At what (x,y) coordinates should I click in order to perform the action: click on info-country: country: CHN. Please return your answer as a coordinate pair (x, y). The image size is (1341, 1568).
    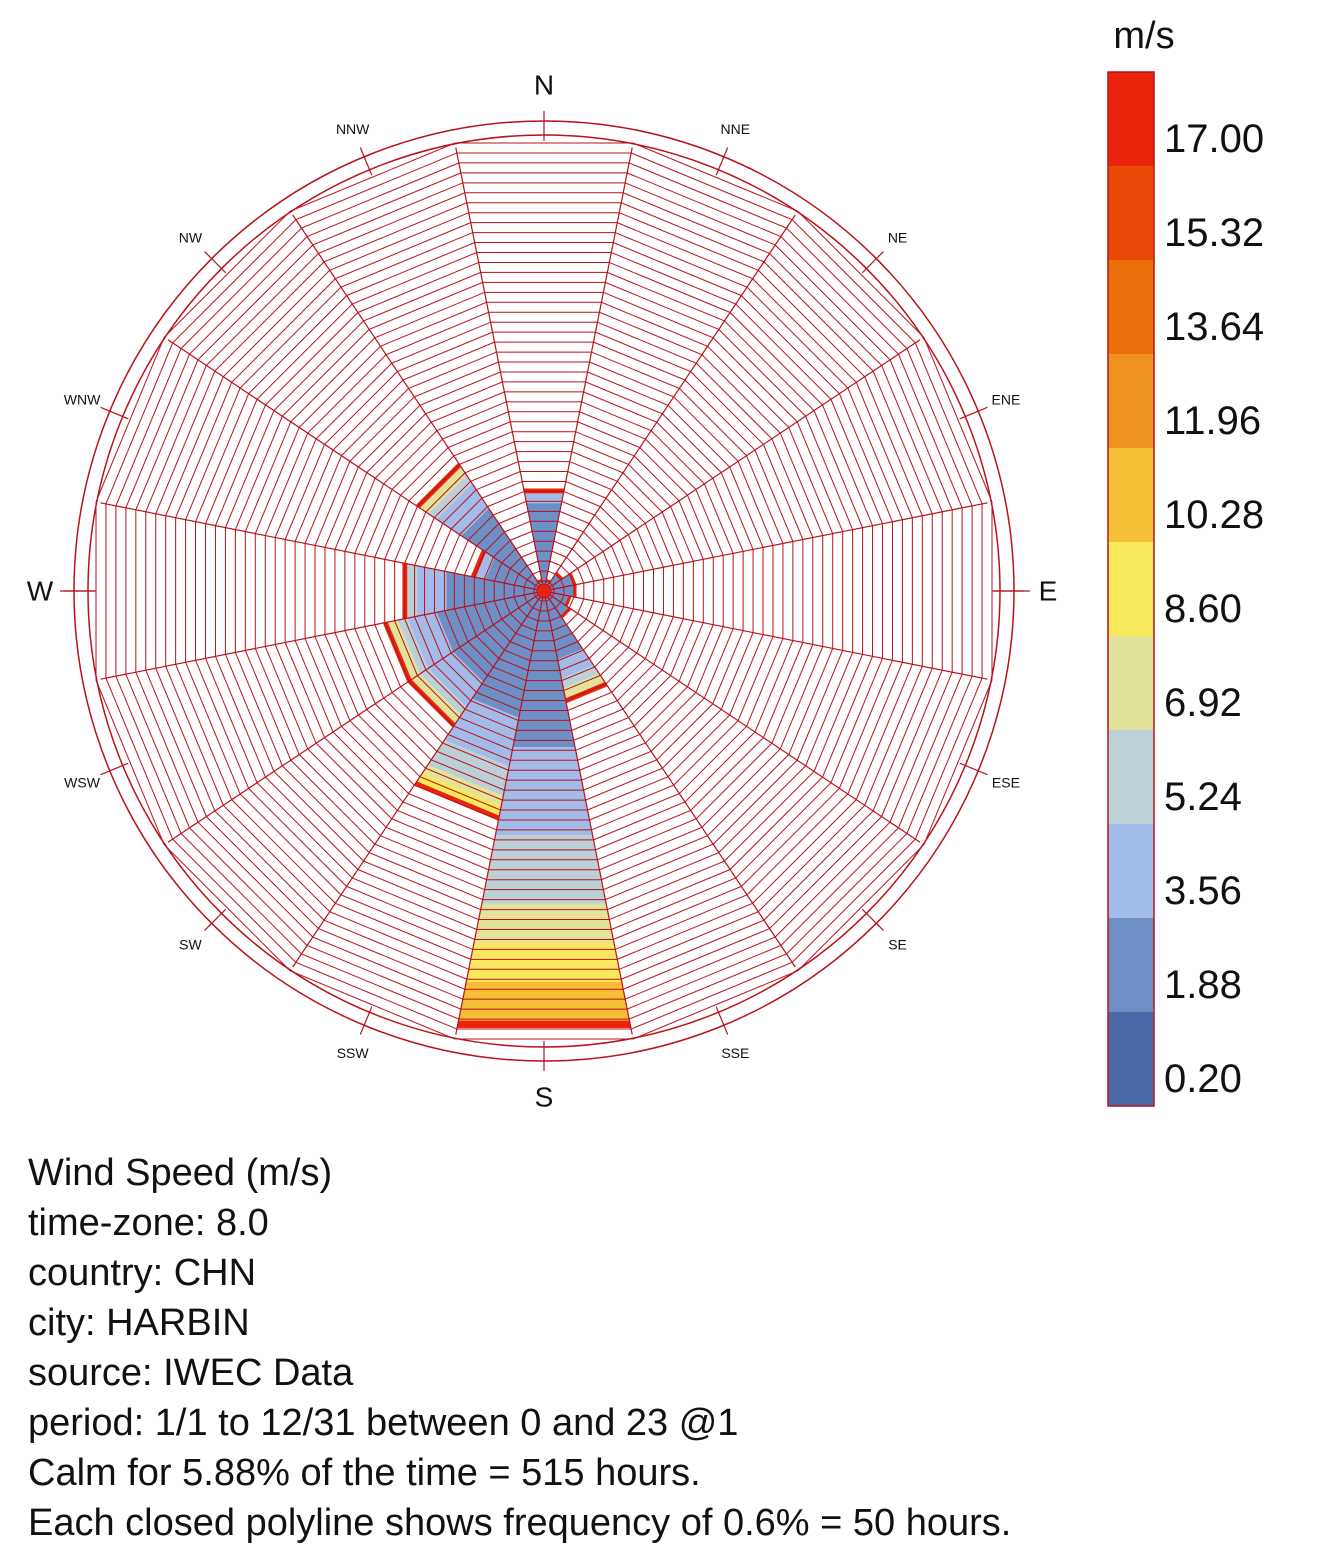
    Looking at the image, I should click on (142, 1273).